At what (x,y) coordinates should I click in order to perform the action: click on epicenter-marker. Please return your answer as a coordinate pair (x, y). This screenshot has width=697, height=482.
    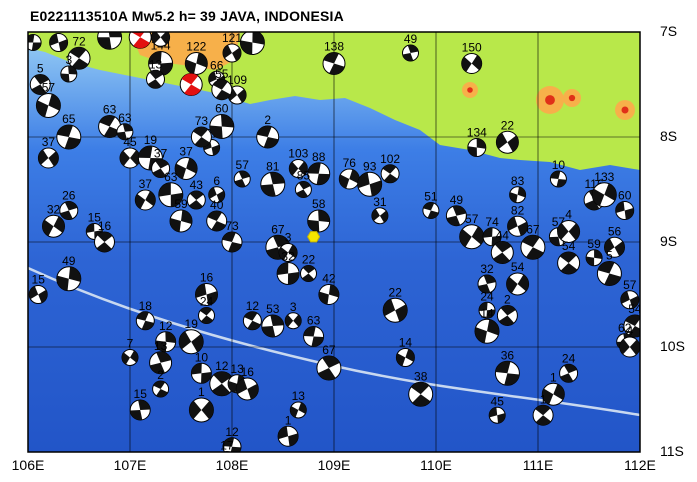
    Looking at the image, I should click on (314, 237).